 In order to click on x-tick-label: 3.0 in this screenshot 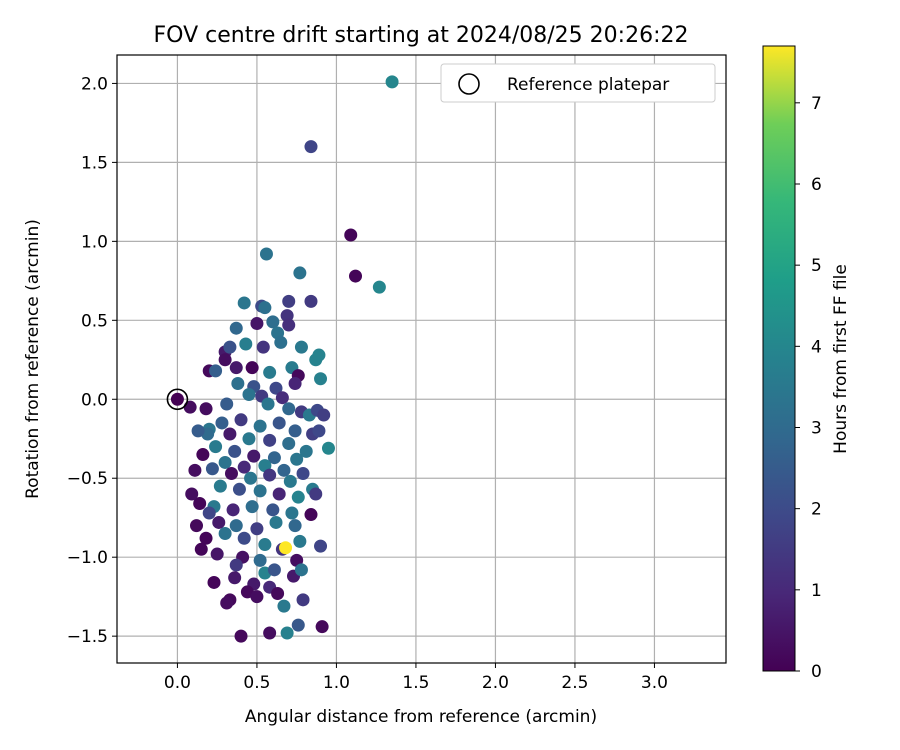, I will do `click(654, 683)`.